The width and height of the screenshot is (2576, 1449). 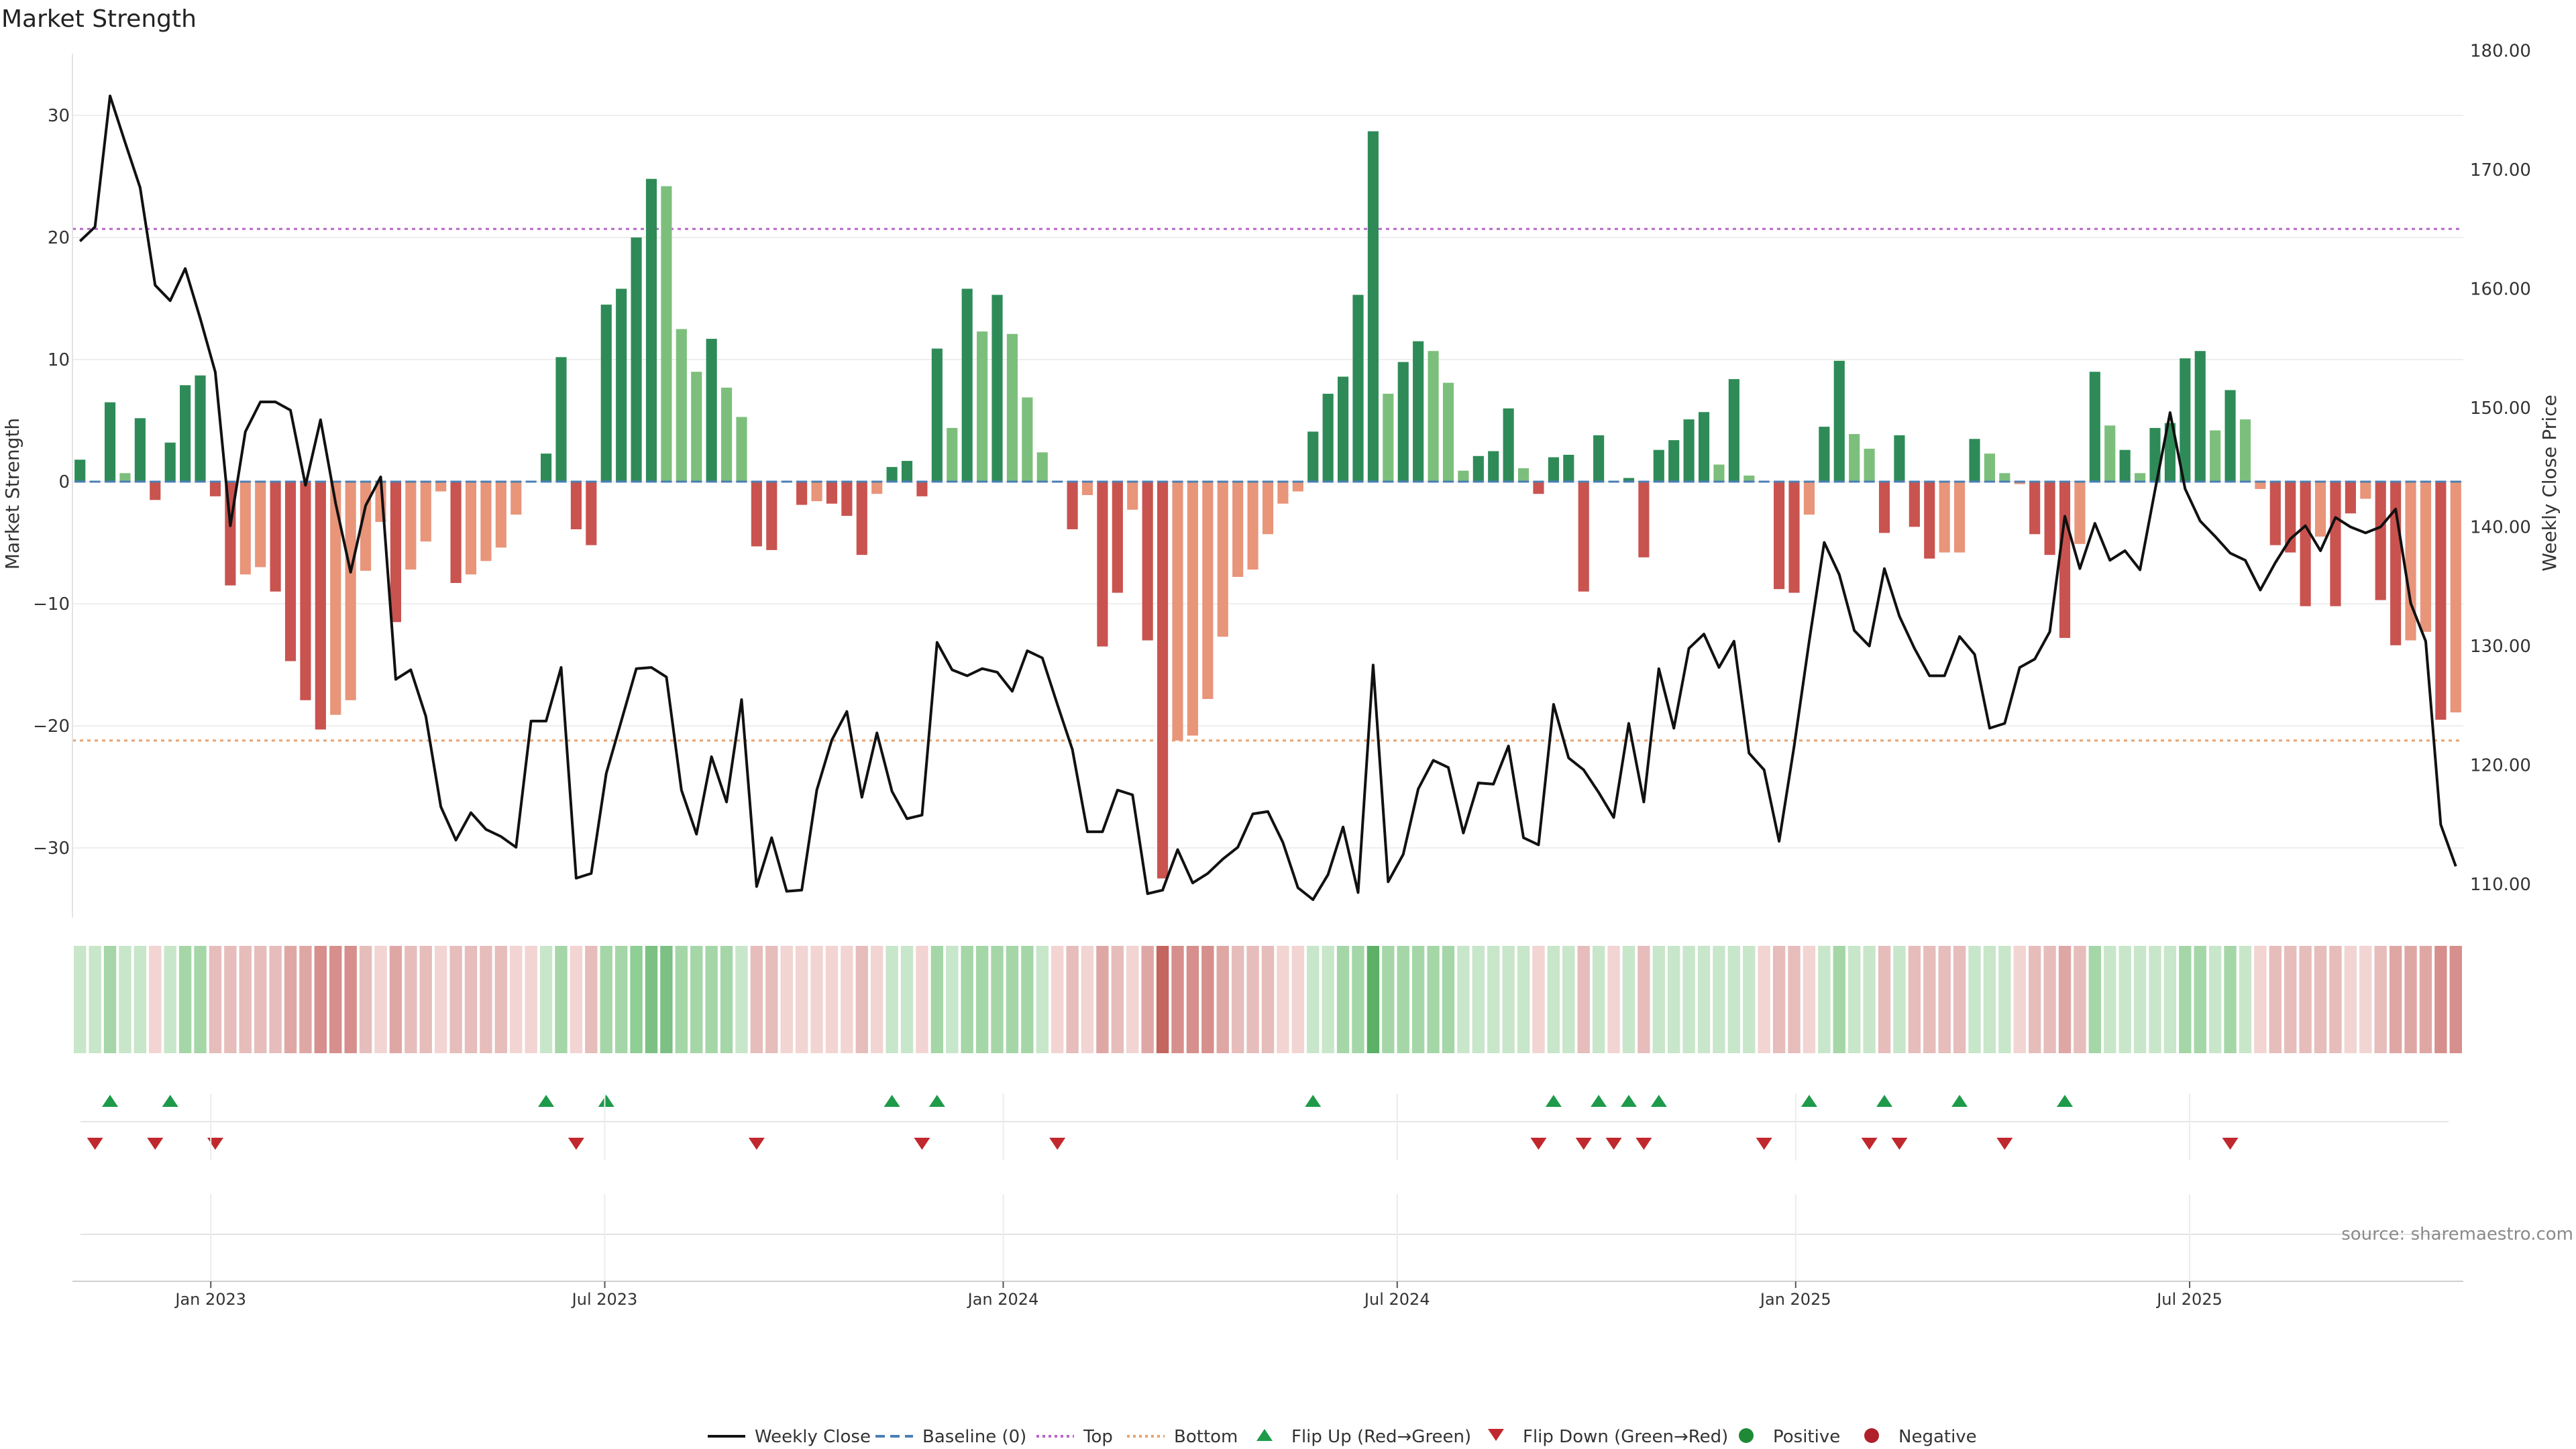 What do you see at coordinates (64, 482) in the screenshot?
I see `y-left-tick-label: 0` at bounding box center [64, 482].